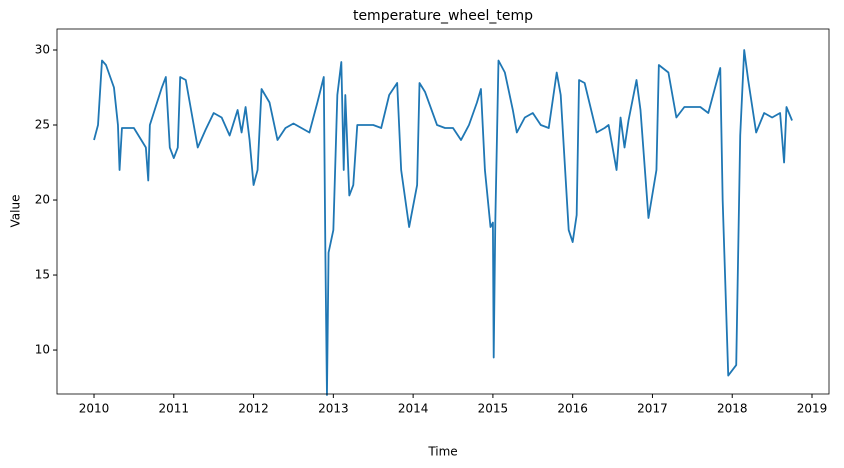 The height and width of the screenshot is (468, 844). Describe the element at coordinates (253, 409) in the screenshot. I see `x-tick-label: 2012` at that location.